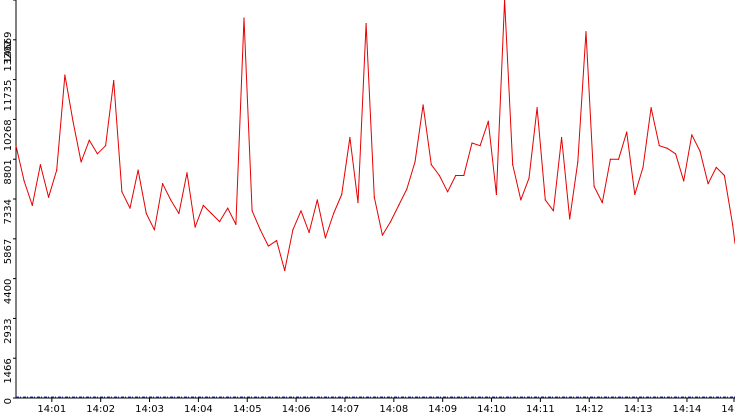 Image resolution: width=735 pixels, height=415 pixels. I want to click on y-tick-label: 13202, so click(8, 56).